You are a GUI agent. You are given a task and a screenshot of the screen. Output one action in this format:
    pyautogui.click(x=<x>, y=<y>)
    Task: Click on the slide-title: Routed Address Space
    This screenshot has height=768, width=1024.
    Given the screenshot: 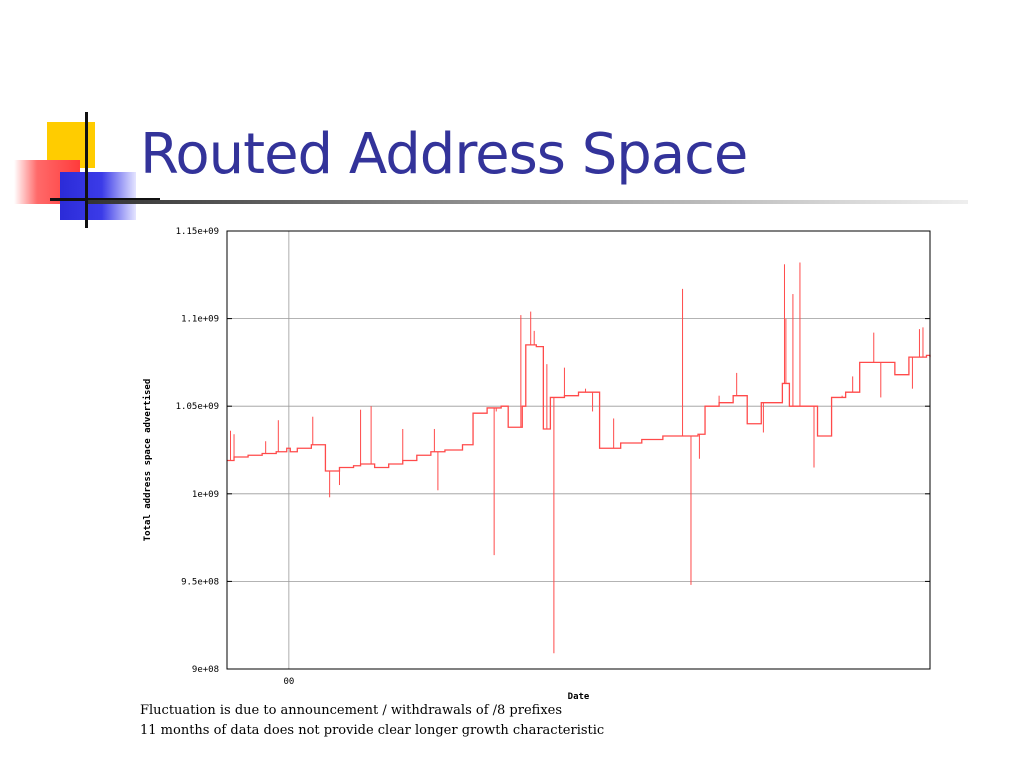 What is the action you would take?
    pyautogui.click(x=444, y=154)
    